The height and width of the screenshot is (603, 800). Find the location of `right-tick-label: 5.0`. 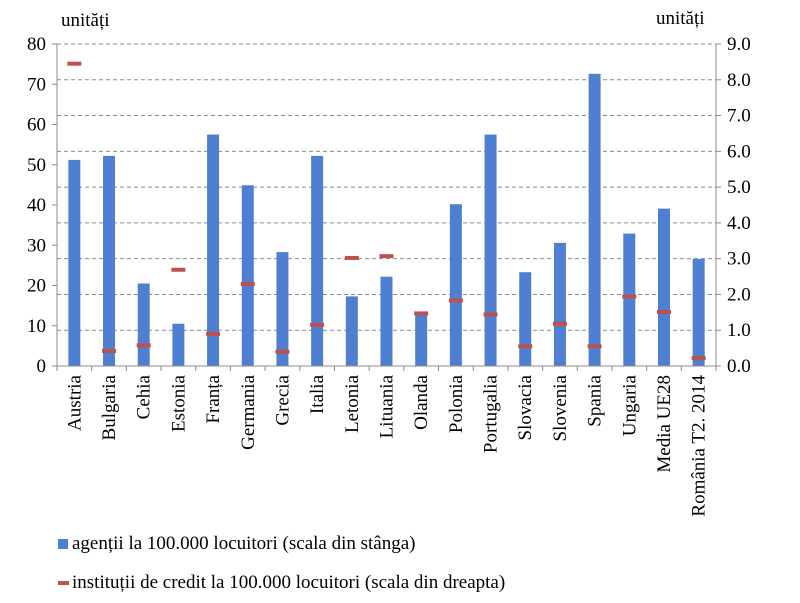

right-tick-label: 5.0 is located at coordinates (739, 187).